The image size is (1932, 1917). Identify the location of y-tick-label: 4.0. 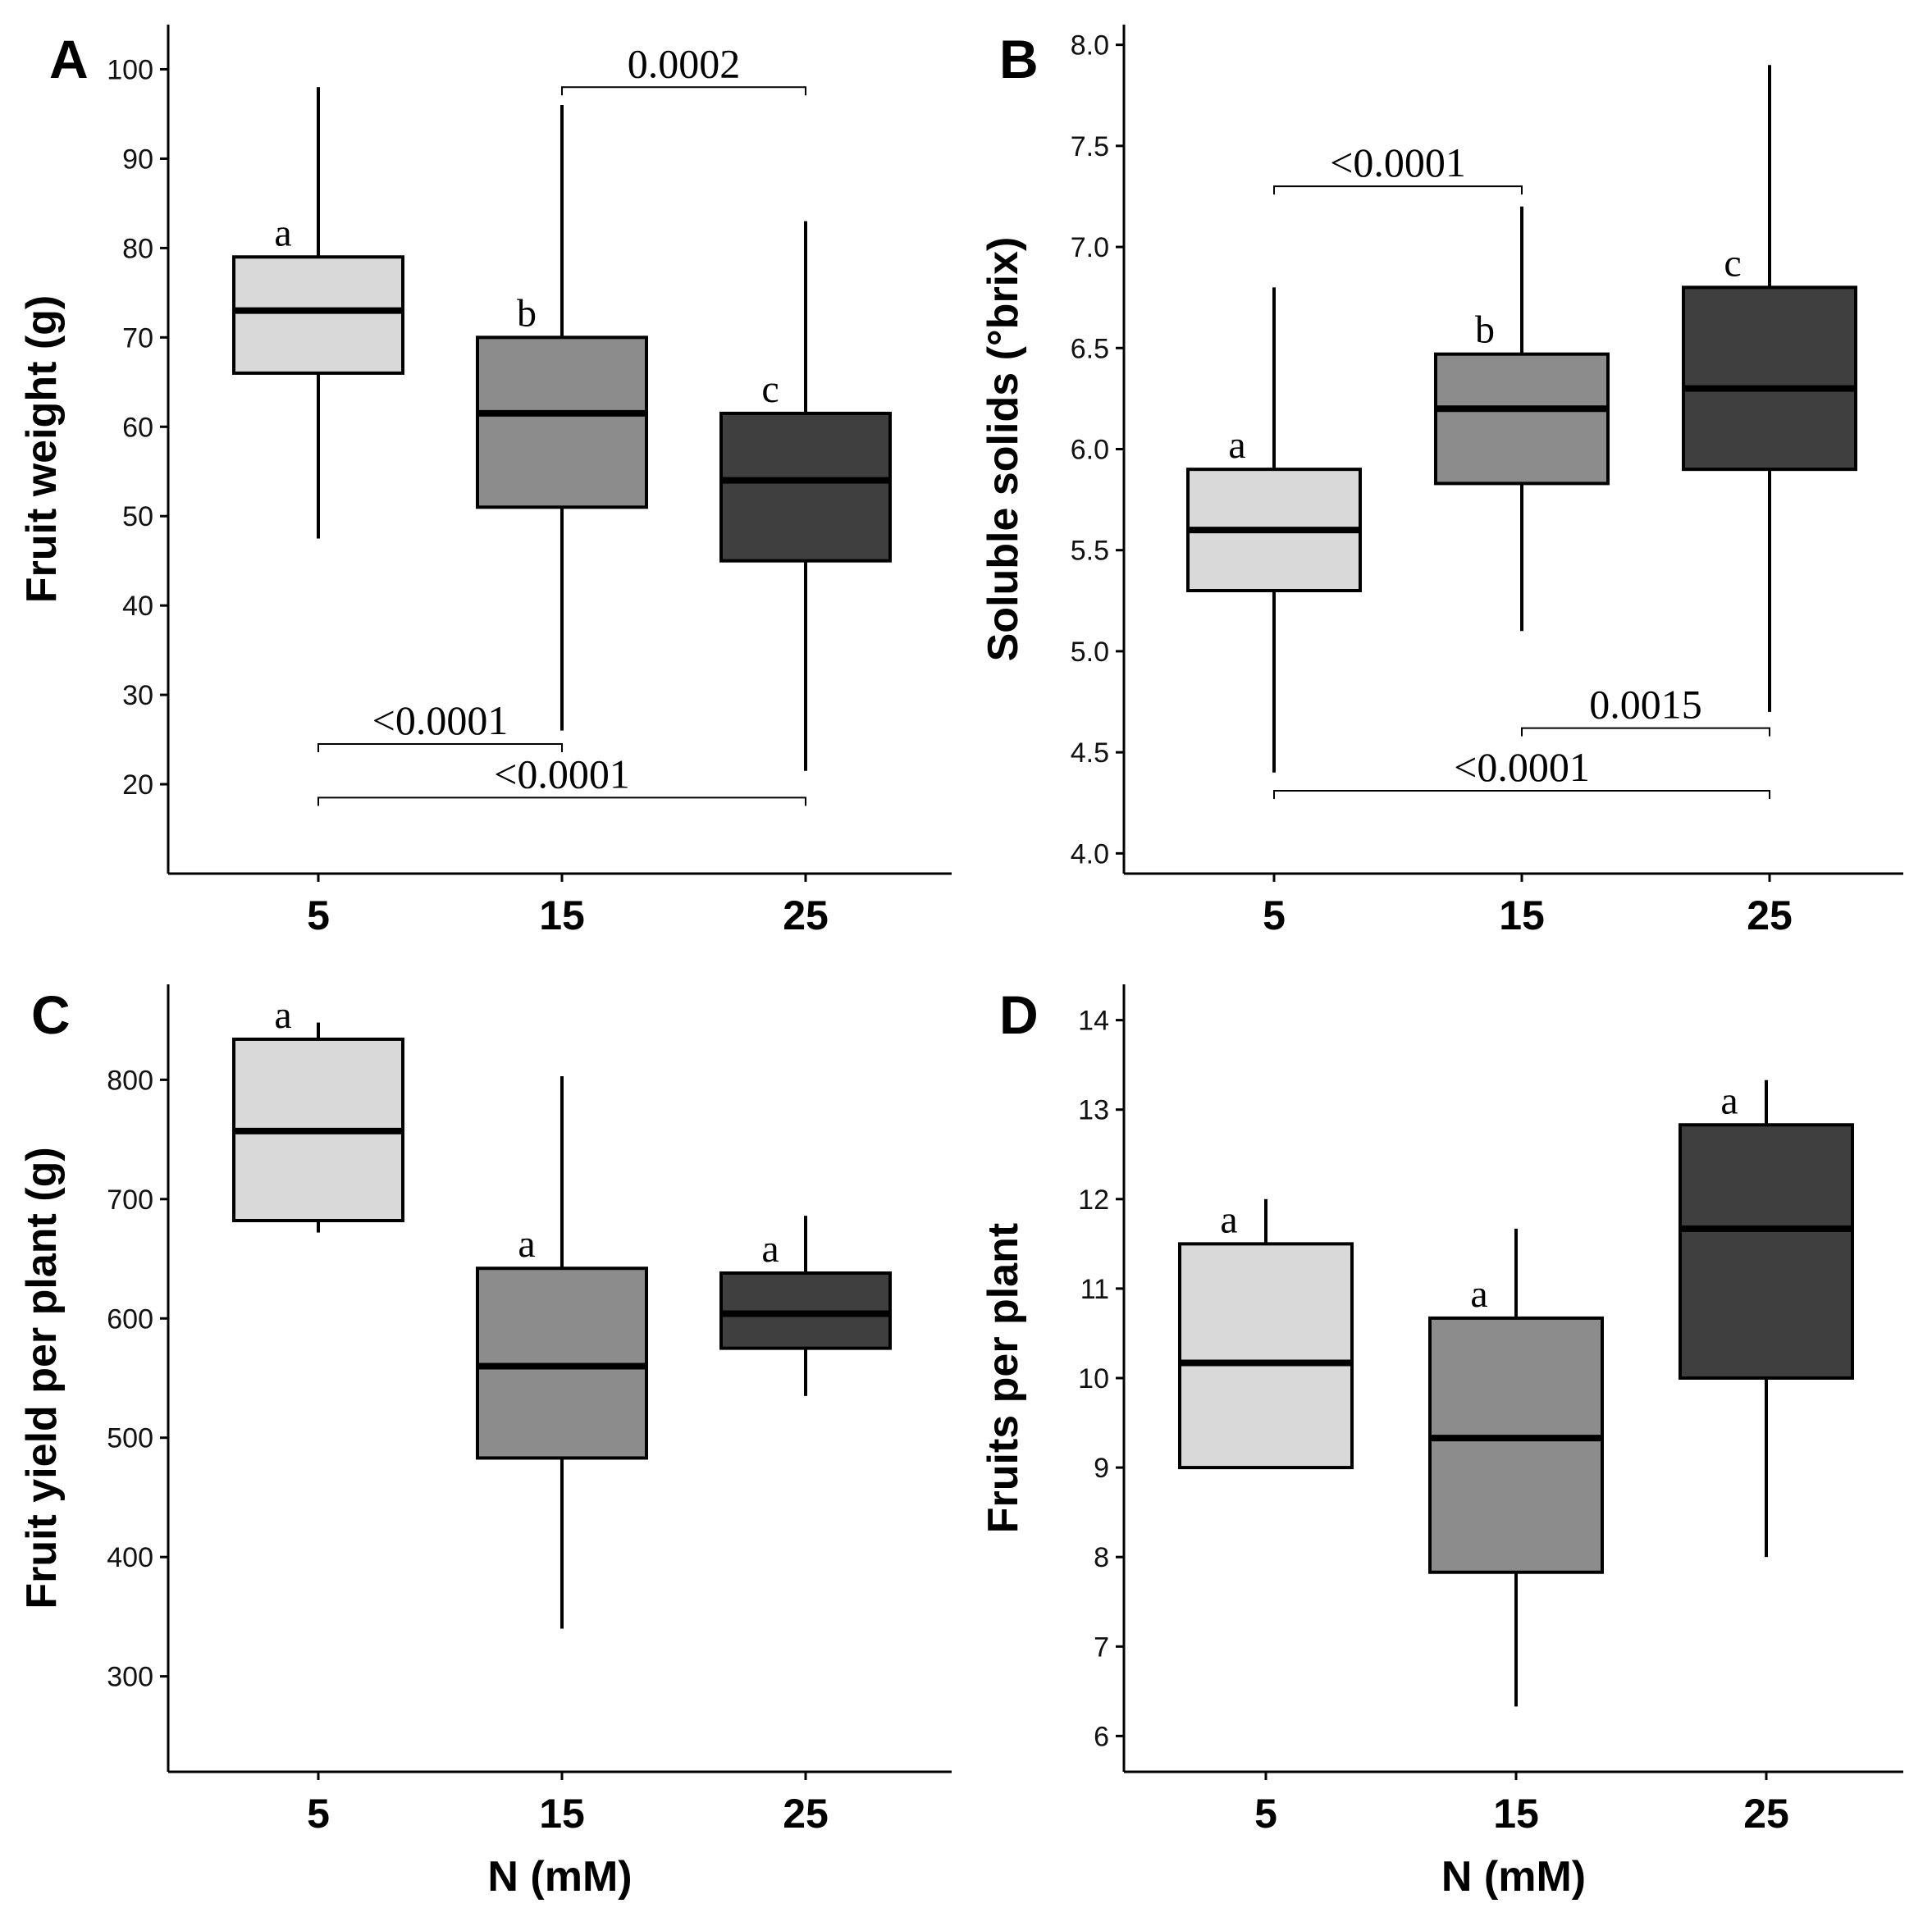
(1090, 853).